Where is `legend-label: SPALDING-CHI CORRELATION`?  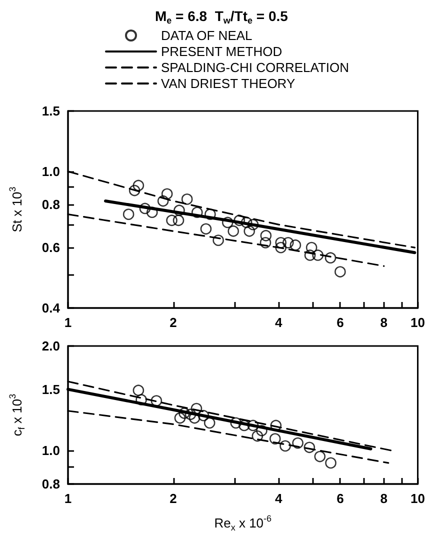 legend-label: SPALDING-CHI CORRELATION is located at coordinates (255, 67).